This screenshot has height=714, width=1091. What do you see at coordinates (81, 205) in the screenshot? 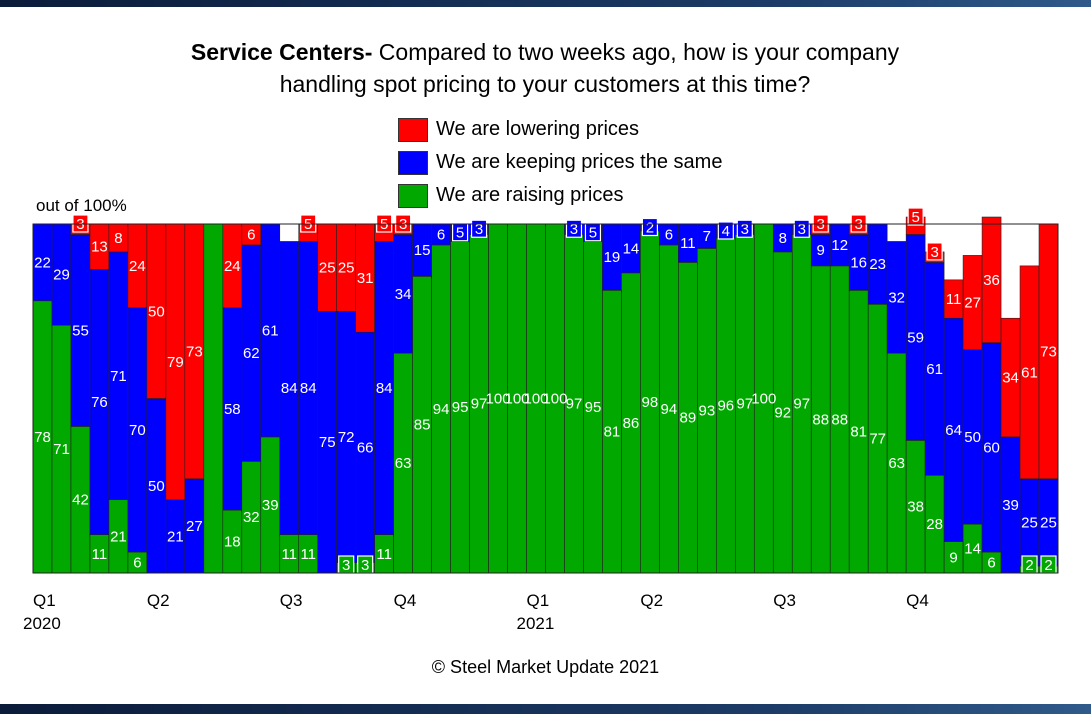
I see `y-axis-label: out of 100%` at bounding box center [81, 205].